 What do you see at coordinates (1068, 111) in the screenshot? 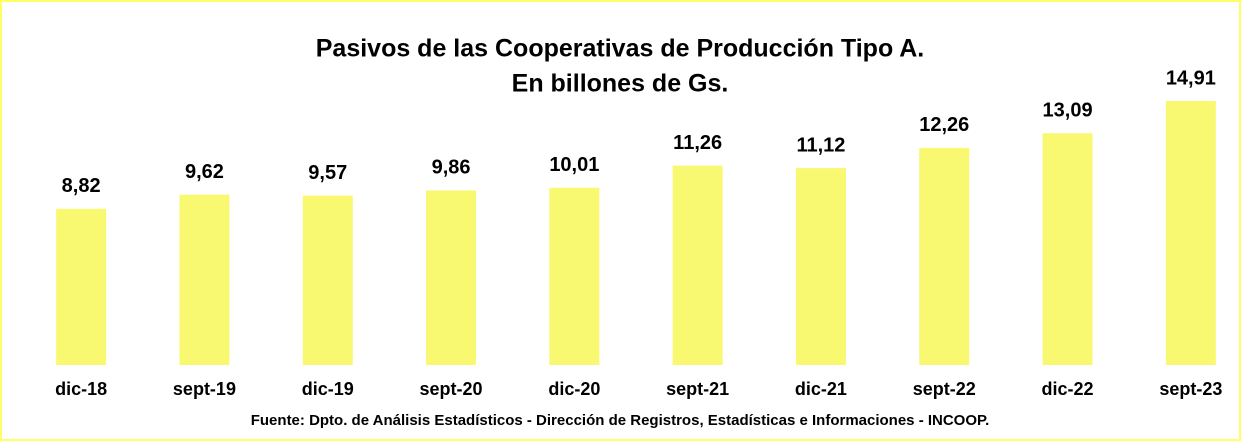
I see `value-label: 13,09` at bounding box center [1068, 111].